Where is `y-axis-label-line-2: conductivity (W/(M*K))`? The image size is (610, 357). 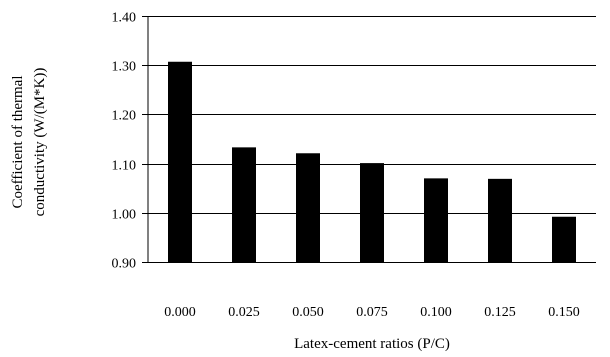
y-axis-label-line-2: conductivity (W/(M*K)) is located at coordinates (40, 142).